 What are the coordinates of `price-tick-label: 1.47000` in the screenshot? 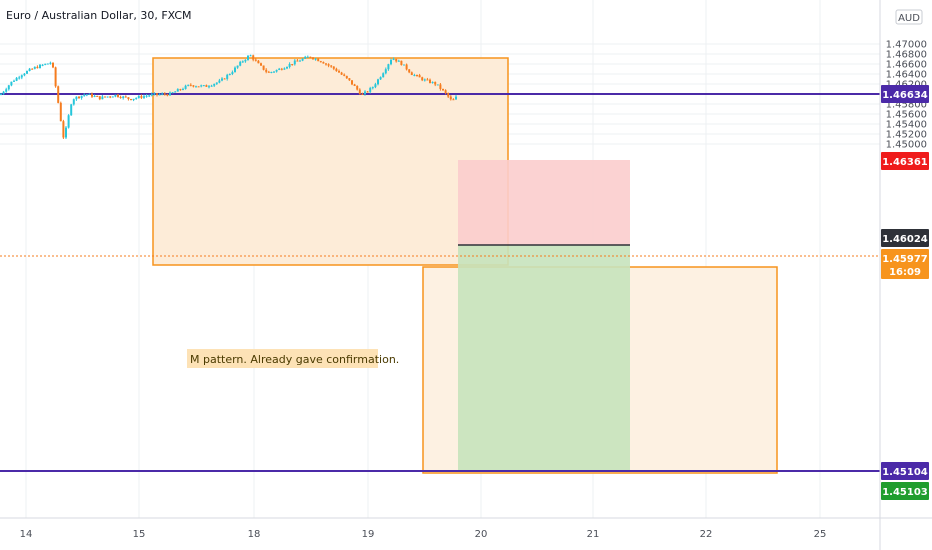 It's located at (906, 45).